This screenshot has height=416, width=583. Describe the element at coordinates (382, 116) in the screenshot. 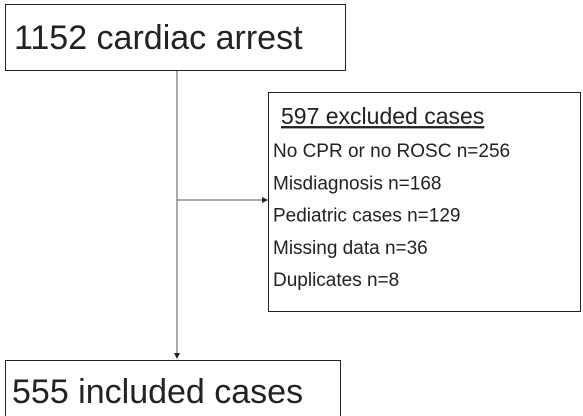

I see `excluded-title: 597 excluded cases` at that location.